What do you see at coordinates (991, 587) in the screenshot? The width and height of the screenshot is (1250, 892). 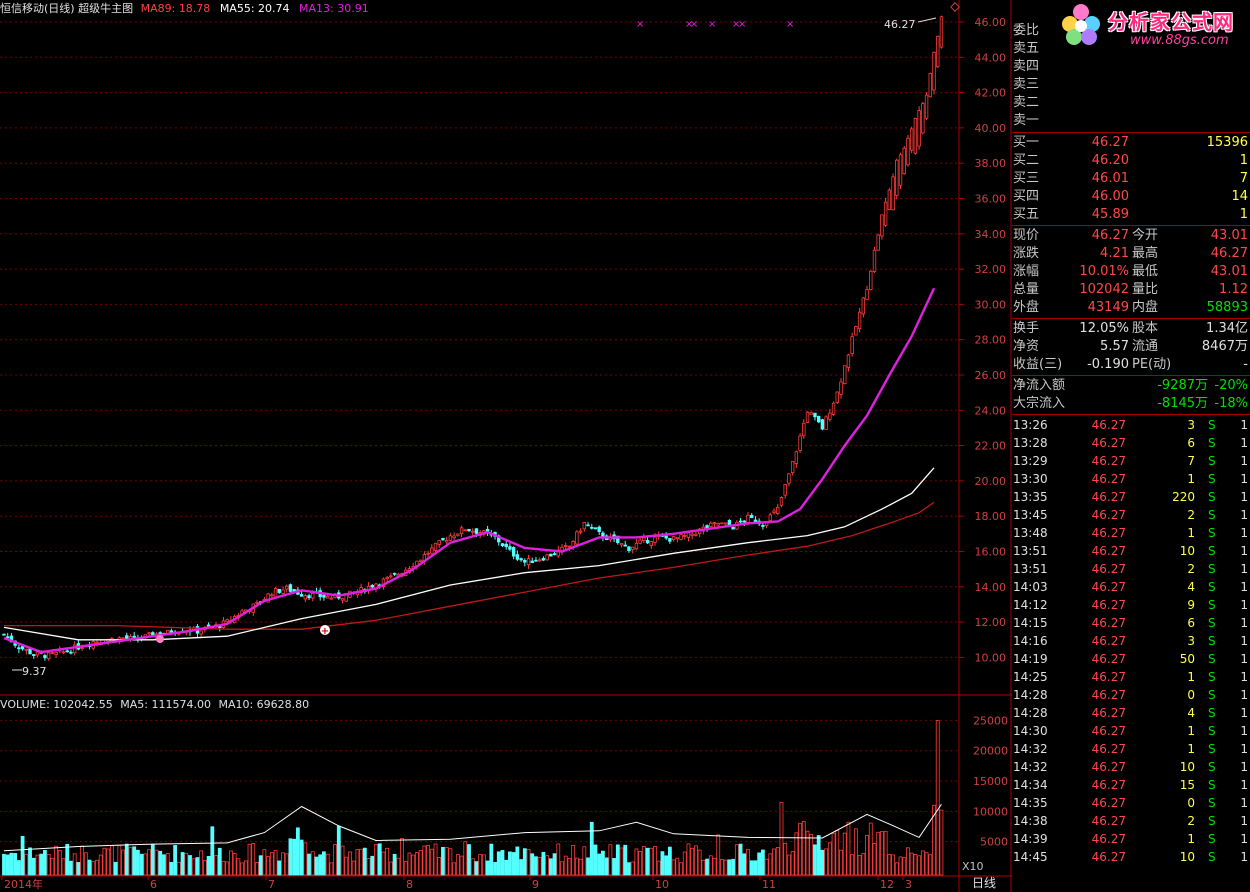 I see `price-tick-label: 14.00` at bounding box center [991, 587].